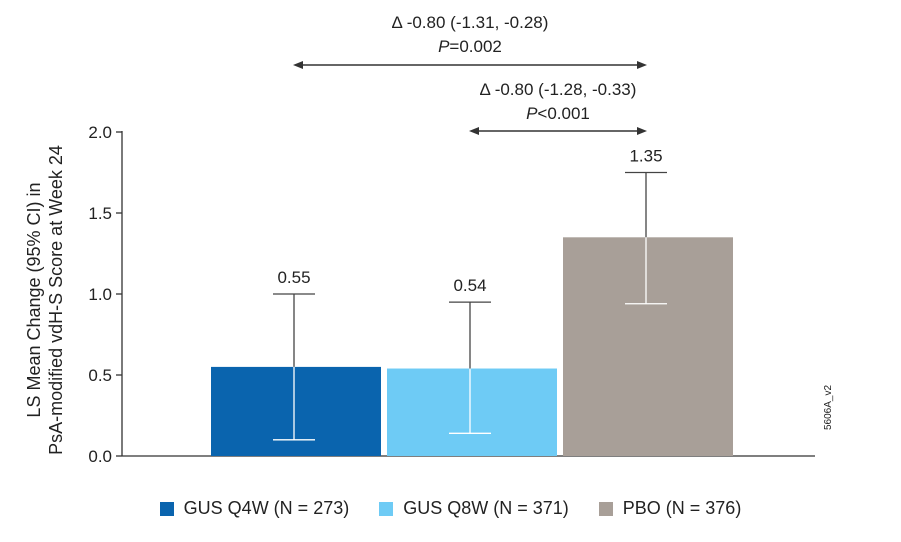 The image size is (901, 542). What do you see at coordinates (386, 508) in the screenshot?
I see `legend-swatch-gus-q8w` at bounding box center [386, 508].